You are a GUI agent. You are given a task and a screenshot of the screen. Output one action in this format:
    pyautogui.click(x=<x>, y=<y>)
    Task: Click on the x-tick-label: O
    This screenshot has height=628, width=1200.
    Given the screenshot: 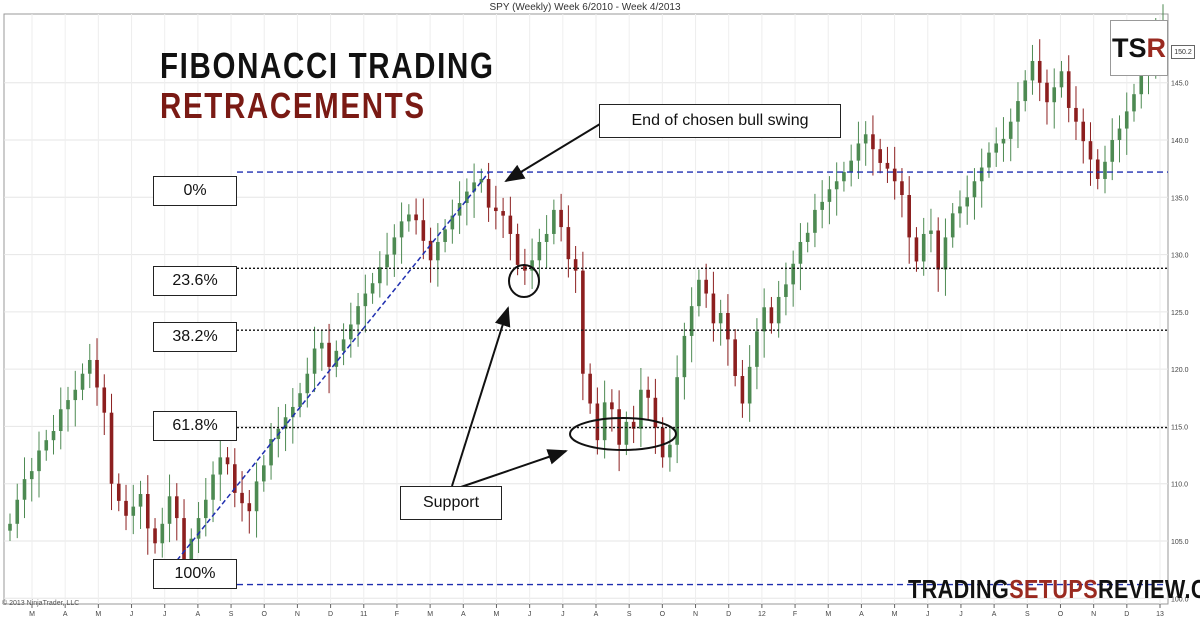 What is the action you would take?
    pyautogui.click(x=1061, y=614)
    